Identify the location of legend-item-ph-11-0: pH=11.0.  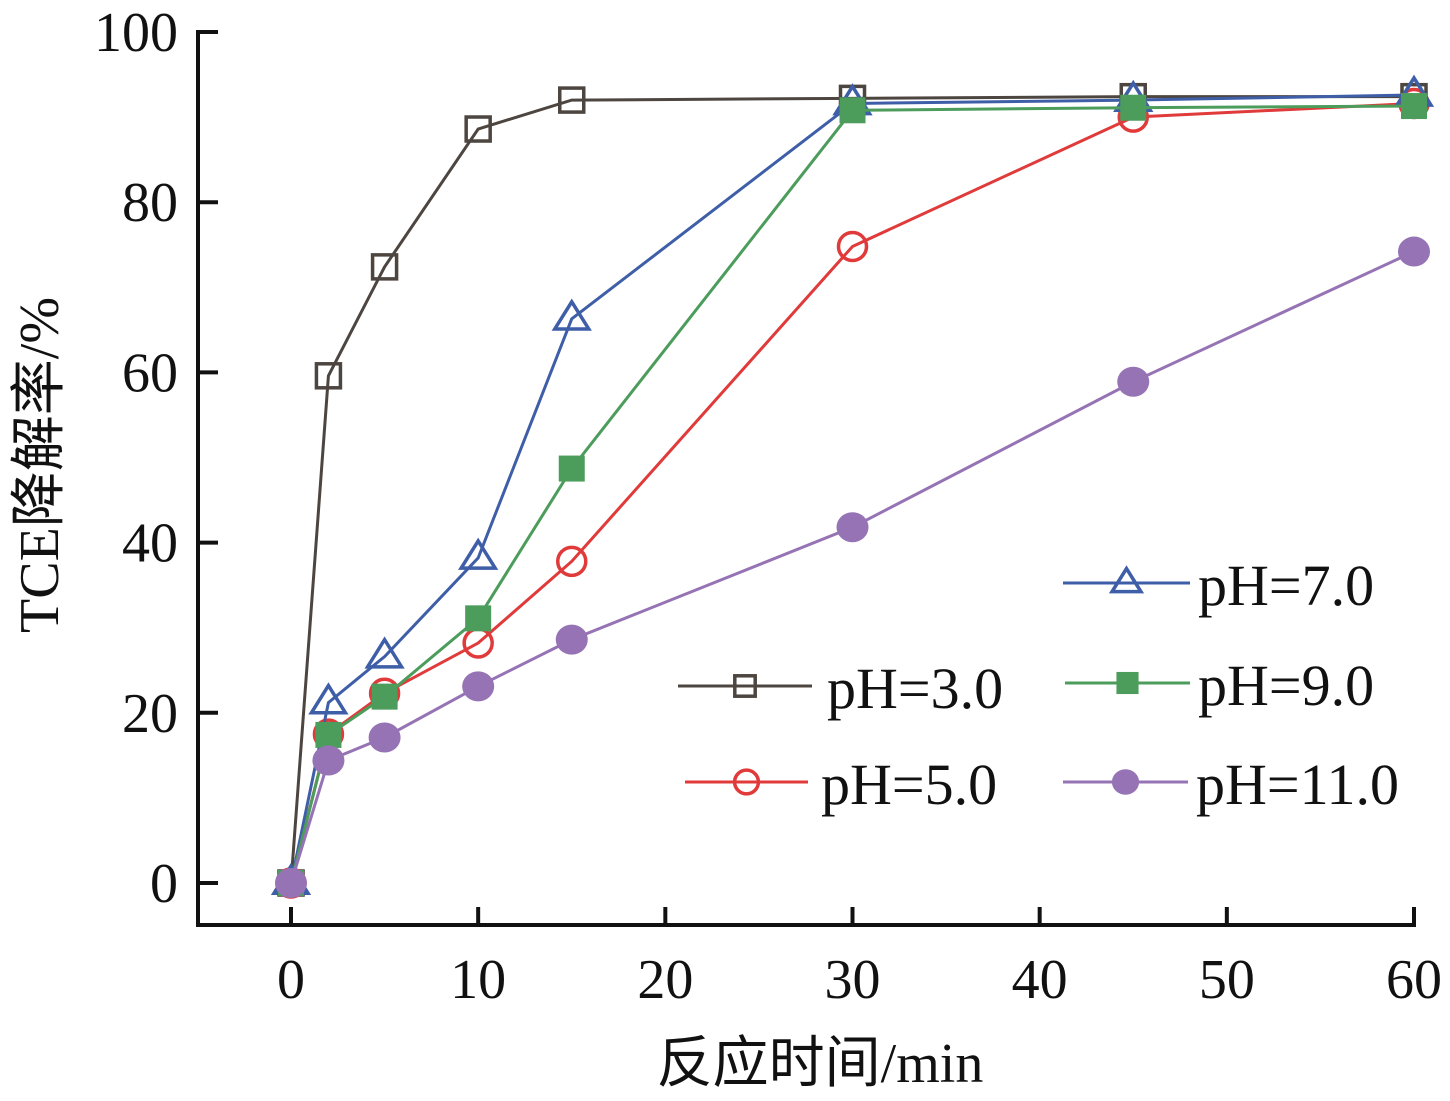
(1231, 784).